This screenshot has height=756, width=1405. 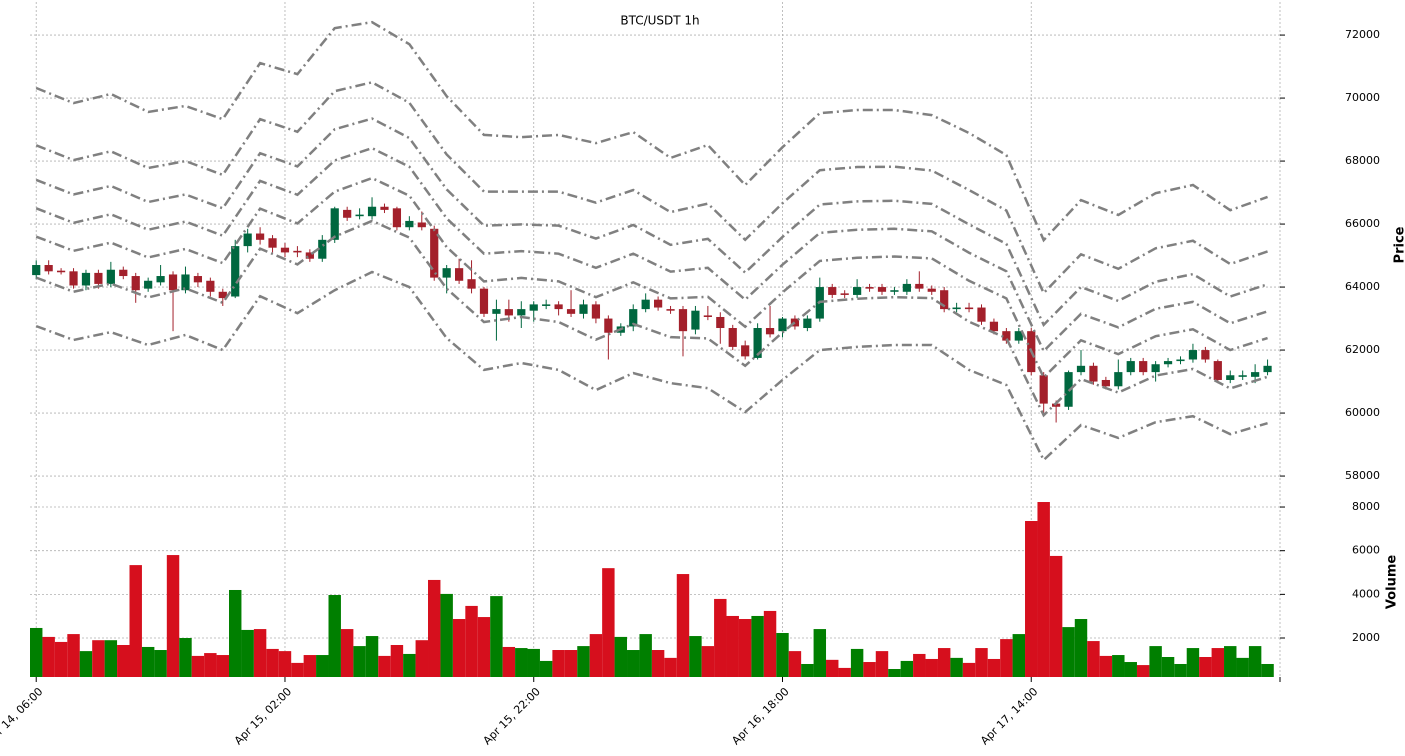 I want to click on y-tick-label: 64000, so click(x=1362, y=286).